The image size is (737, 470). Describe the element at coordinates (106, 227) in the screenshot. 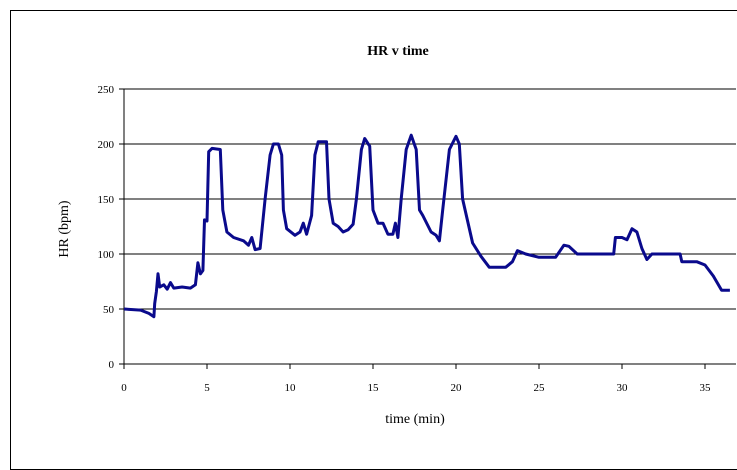

I see `y-tick-labels: 0 50 100 150 200 250` at that location.